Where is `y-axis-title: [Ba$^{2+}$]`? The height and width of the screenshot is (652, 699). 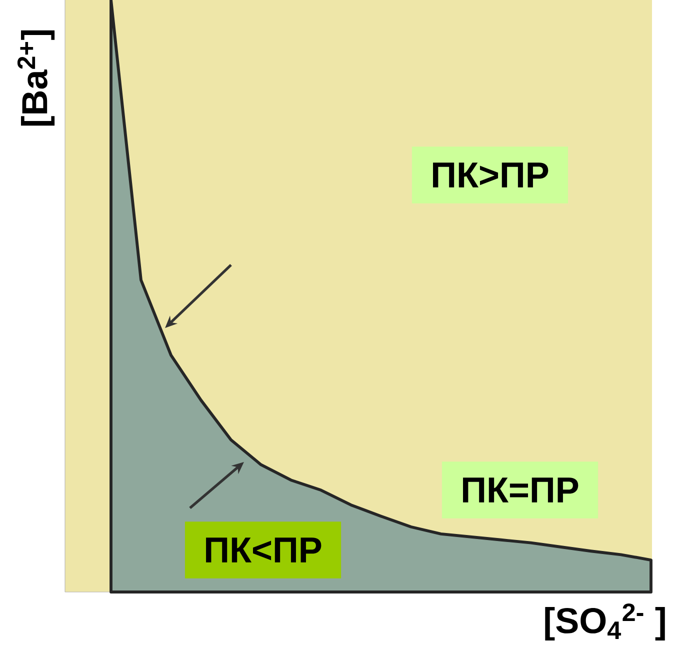 y-axis-title: [Ba$^{2+}$] is located at coordinates (36, 78).